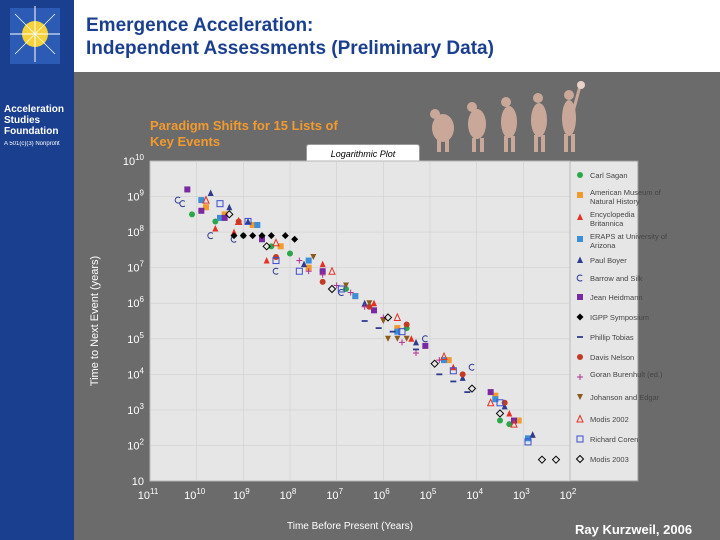  Describe the element at coordinates (609, 419) in the screenshot. I see `legend-label: Modis 2002` at that location.